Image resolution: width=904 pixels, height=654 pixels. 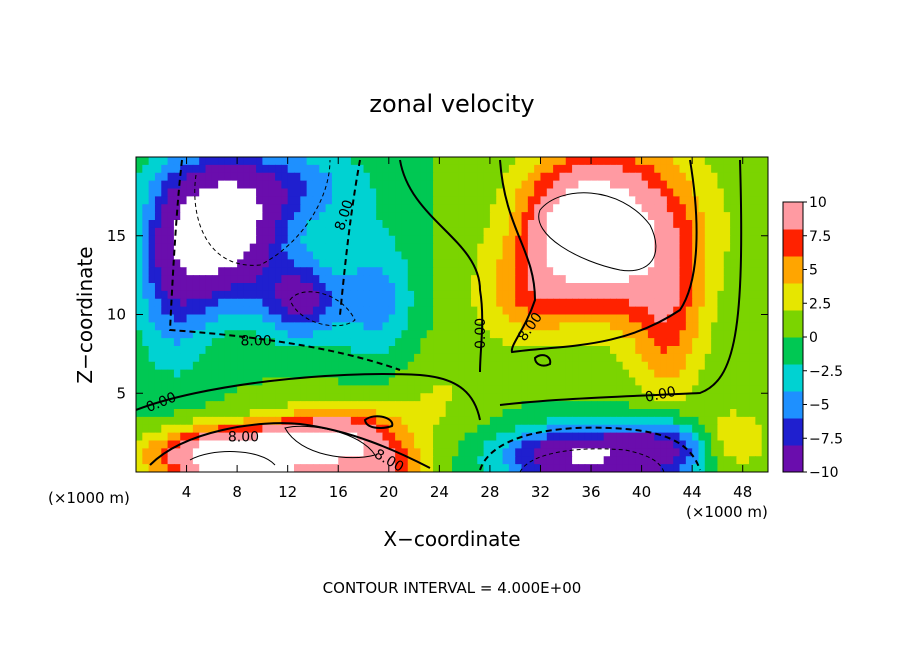 I want to click on contour-line, so click(x=598, y=256).